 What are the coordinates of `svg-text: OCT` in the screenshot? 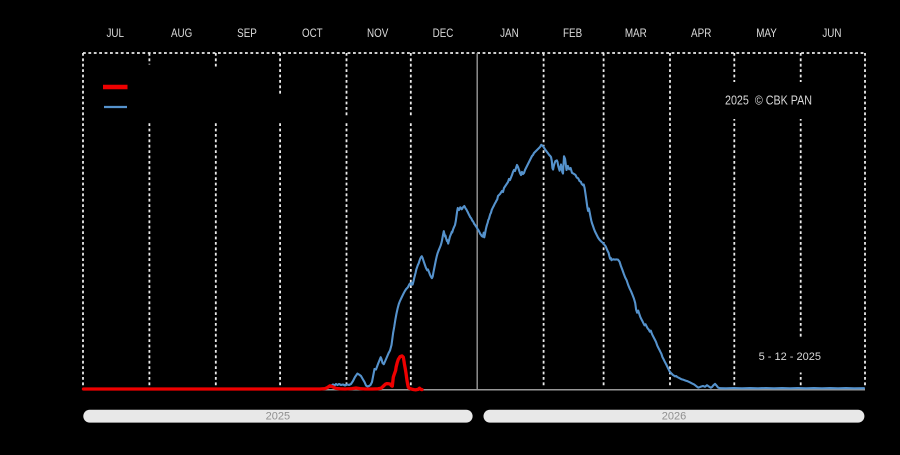 It's located at (312, 33).